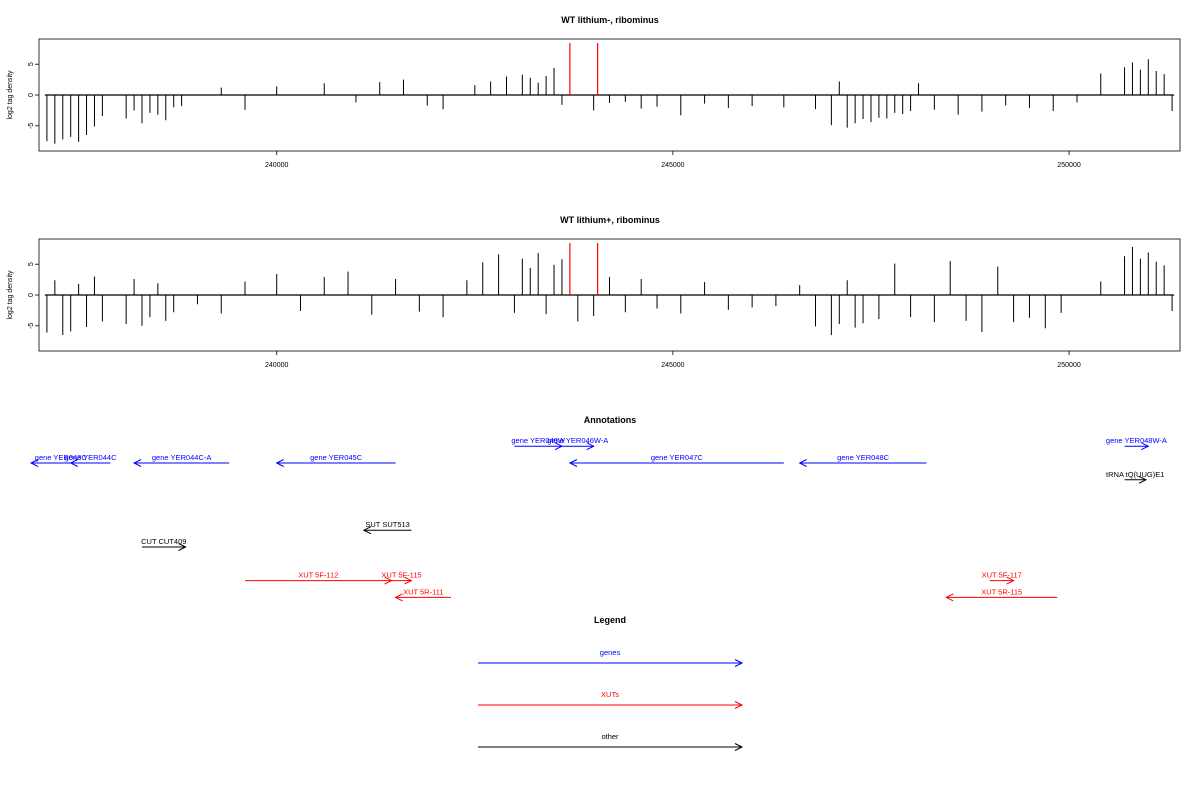 This screenshot has width=1200, height=805. I want to click on annotations-title: Annotations, so click(610, 420).